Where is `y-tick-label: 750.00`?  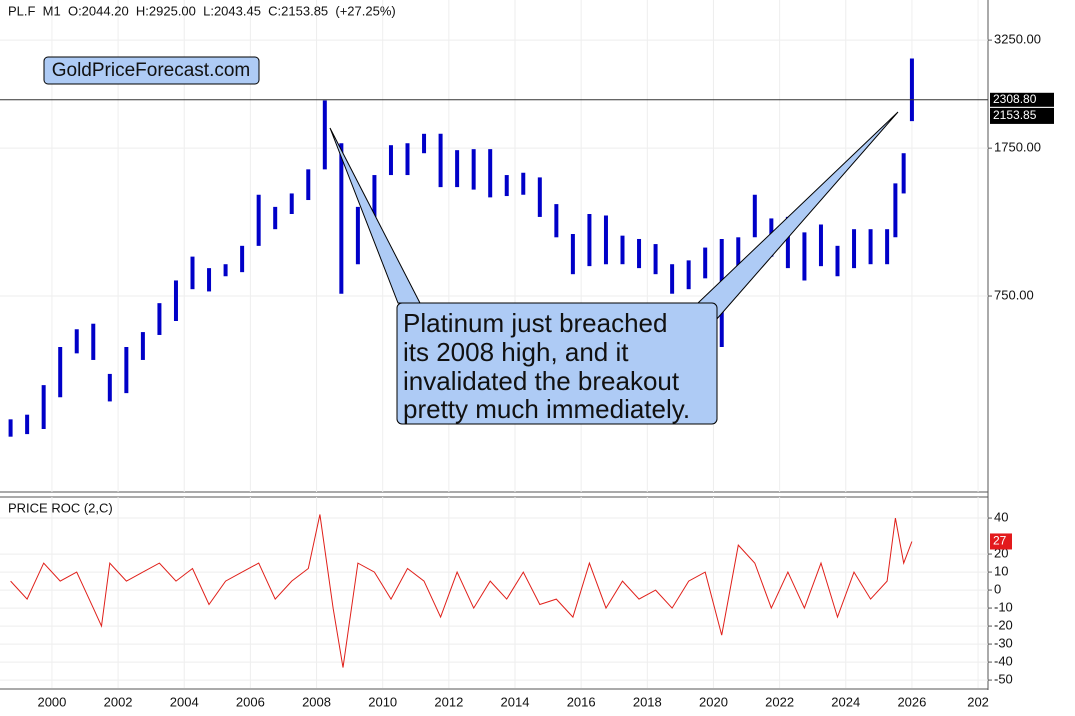 y-tick-label: 750.00 is located at coordinates (1014, 294).